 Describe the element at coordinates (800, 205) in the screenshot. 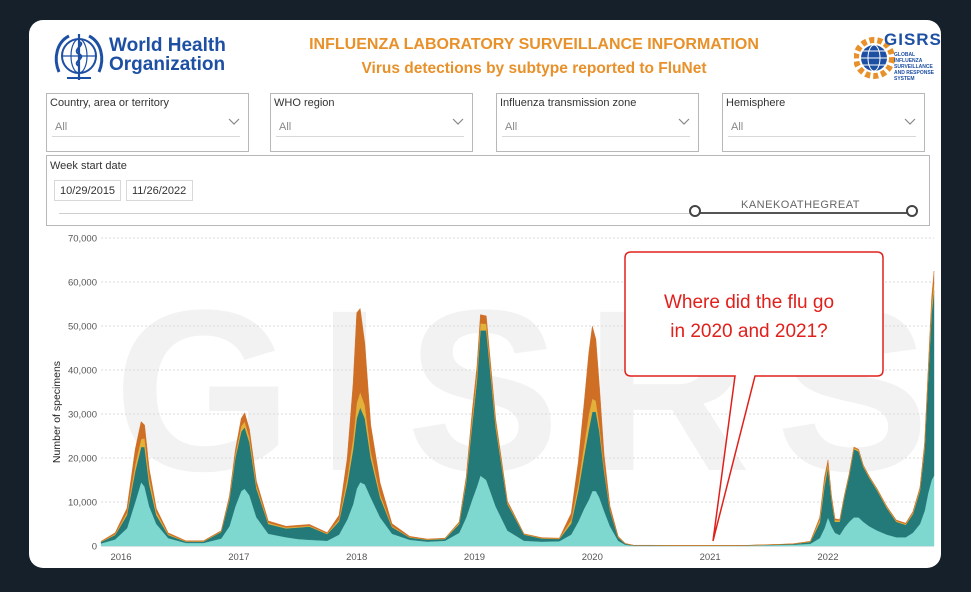

I see `credit-text: KANEKOATHEGREAT` at that location.